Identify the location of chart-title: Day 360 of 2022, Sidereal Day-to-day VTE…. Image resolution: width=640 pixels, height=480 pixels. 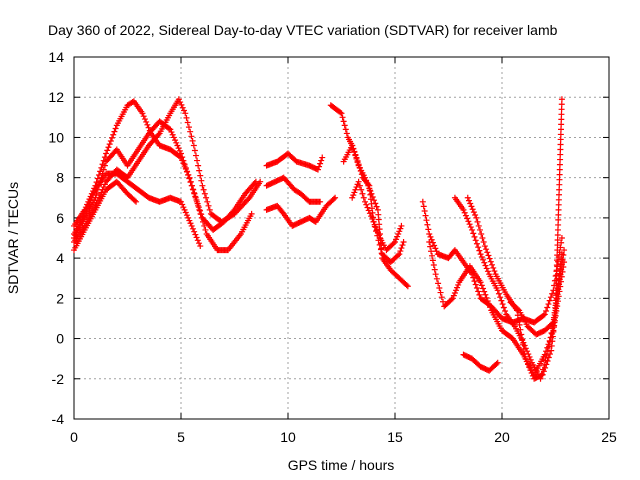
(303, 30).